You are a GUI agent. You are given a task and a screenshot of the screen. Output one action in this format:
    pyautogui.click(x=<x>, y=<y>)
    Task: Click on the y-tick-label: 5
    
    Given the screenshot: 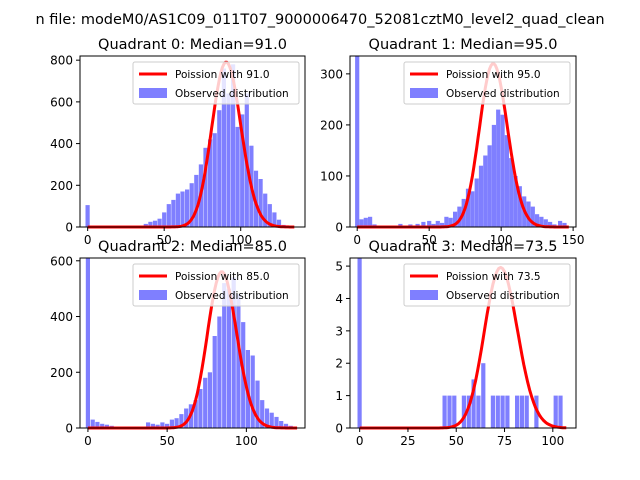 What is the action you would take?
    pyautogui.click(x=339, y=267)
    